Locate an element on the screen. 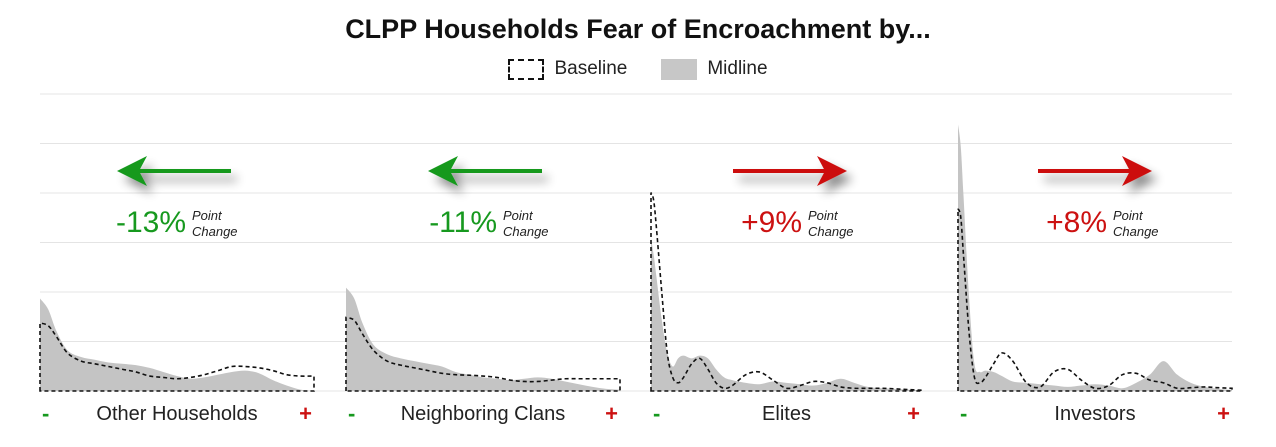  panel-label: Neighboring Clans is located at coordinates (483, 414).